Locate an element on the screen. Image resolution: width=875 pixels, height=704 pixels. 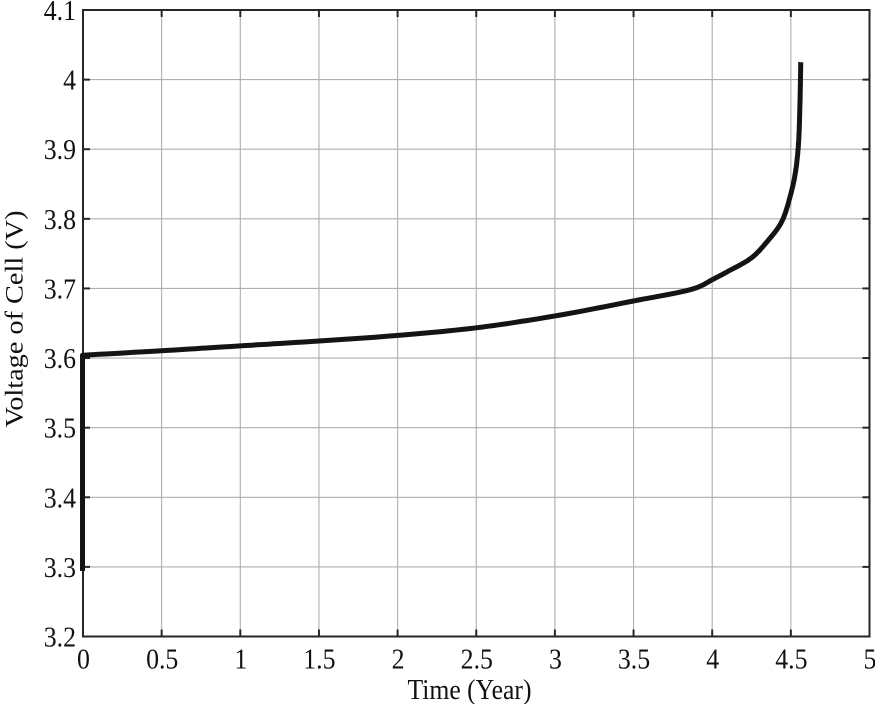
svg-text: 4.1 is located at coordinates (60, 13).